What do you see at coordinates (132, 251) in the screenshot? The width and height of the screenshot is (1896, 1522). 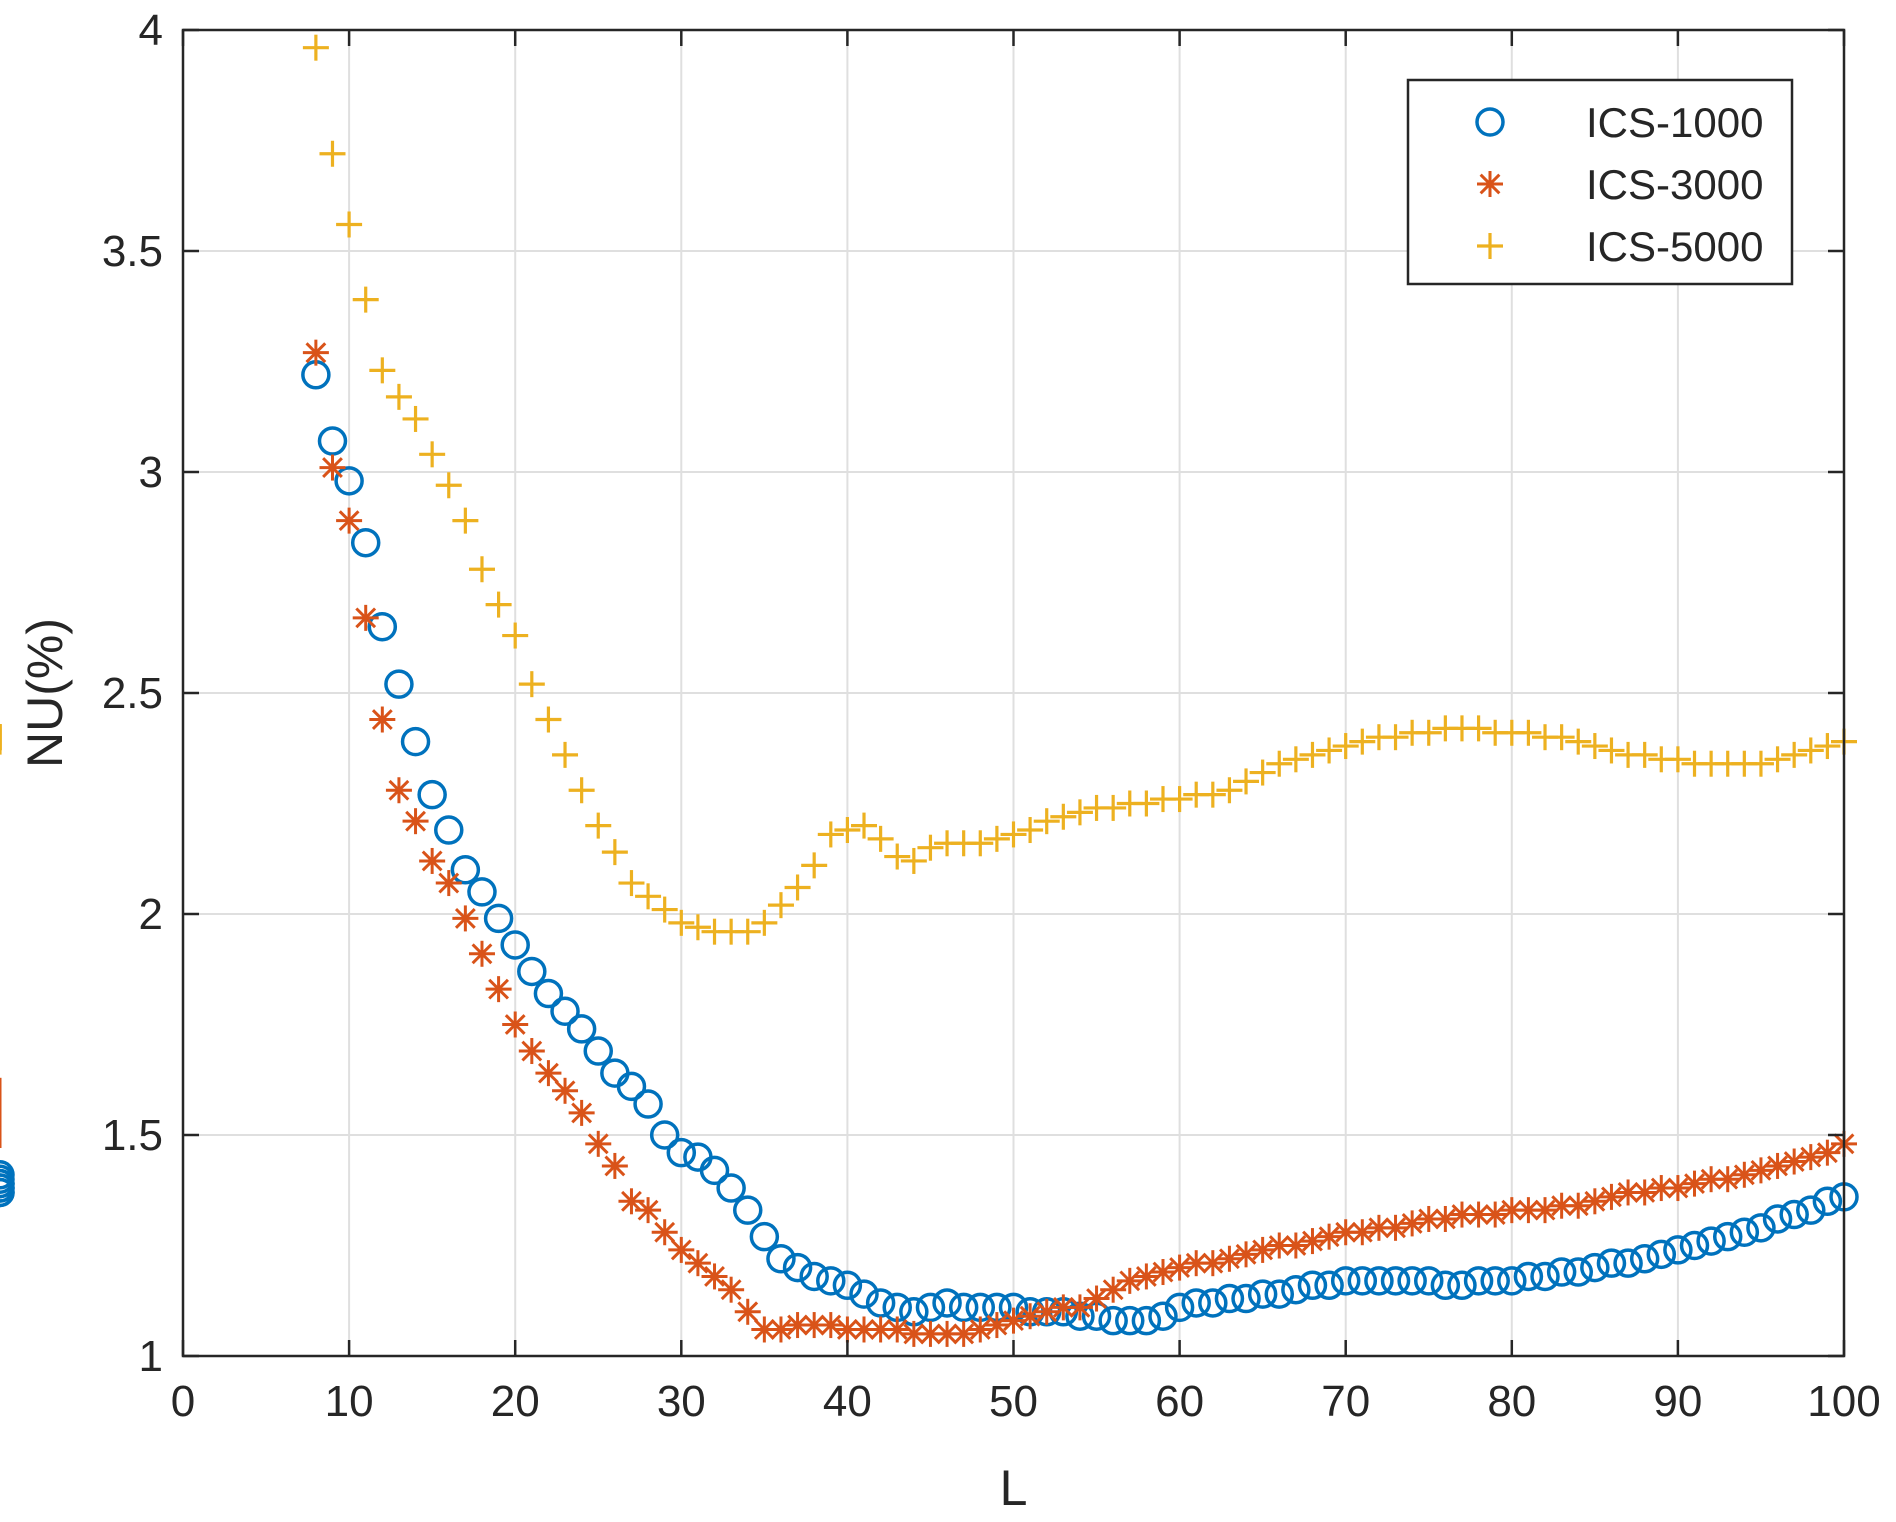 I see `y-tick-label: 3.5` at bounding box center [132, 251].